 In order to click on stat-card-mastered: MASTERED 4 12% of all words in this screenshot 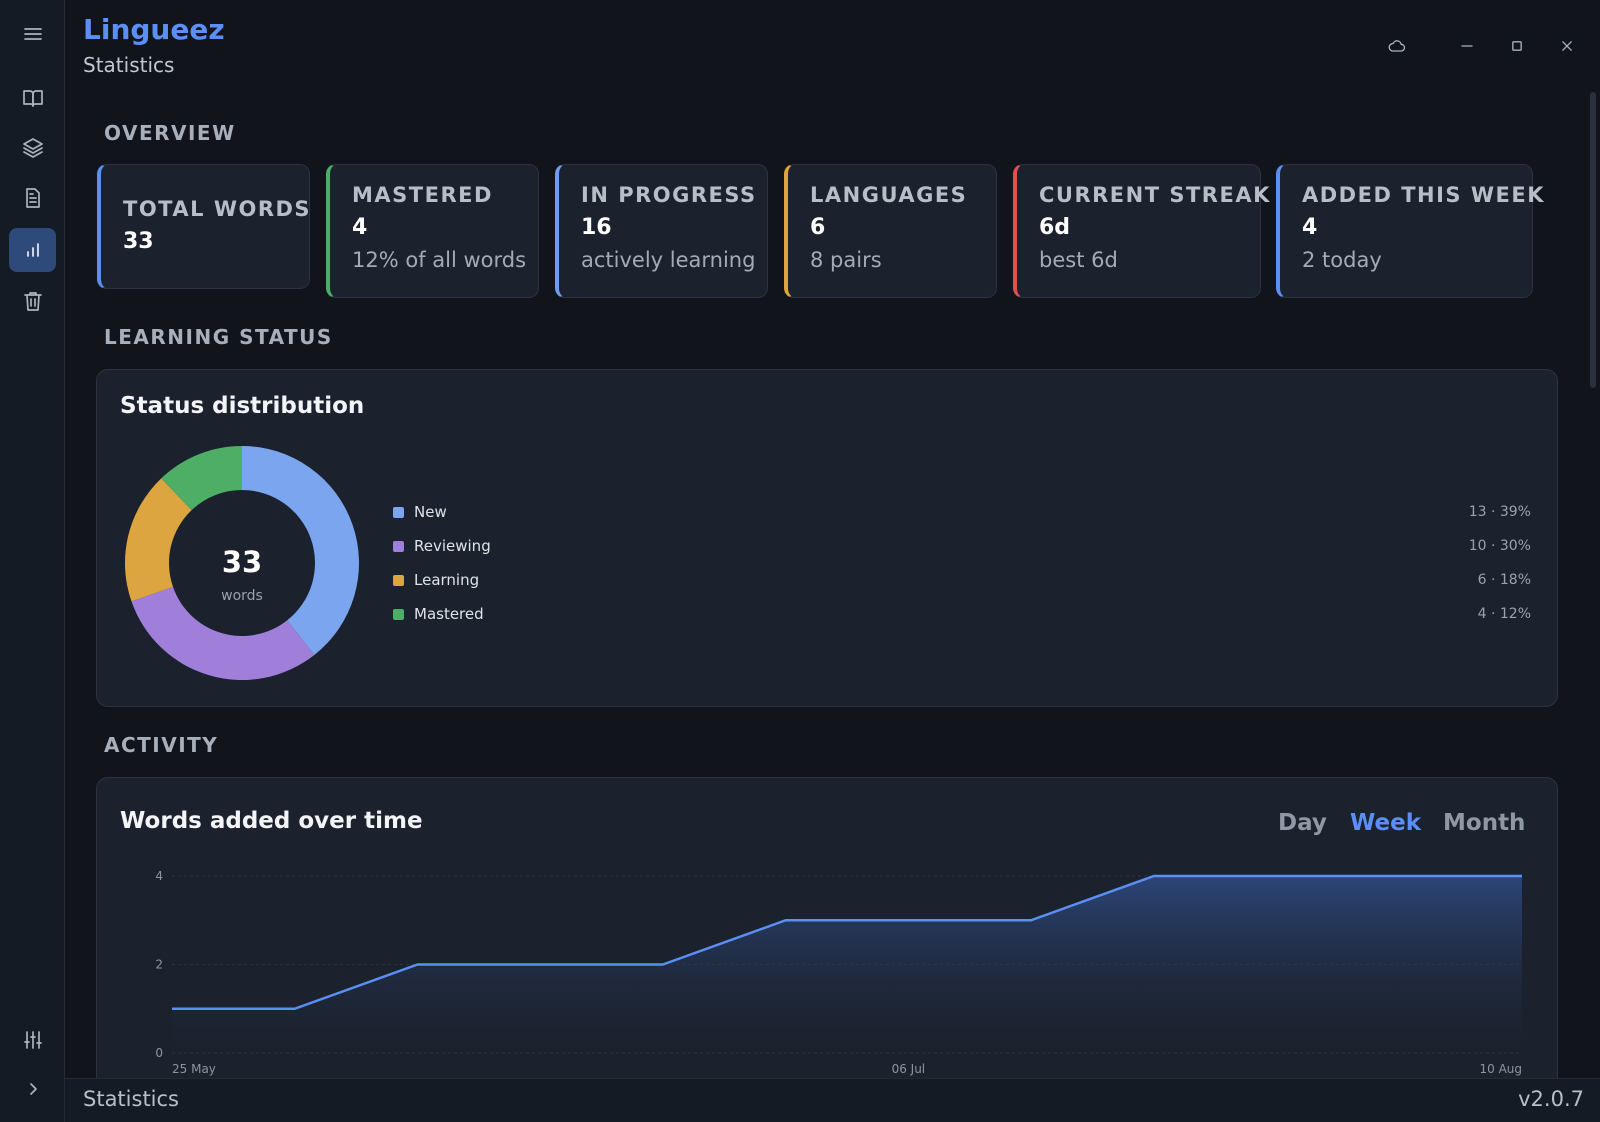, I will do `click(432, 231)`.